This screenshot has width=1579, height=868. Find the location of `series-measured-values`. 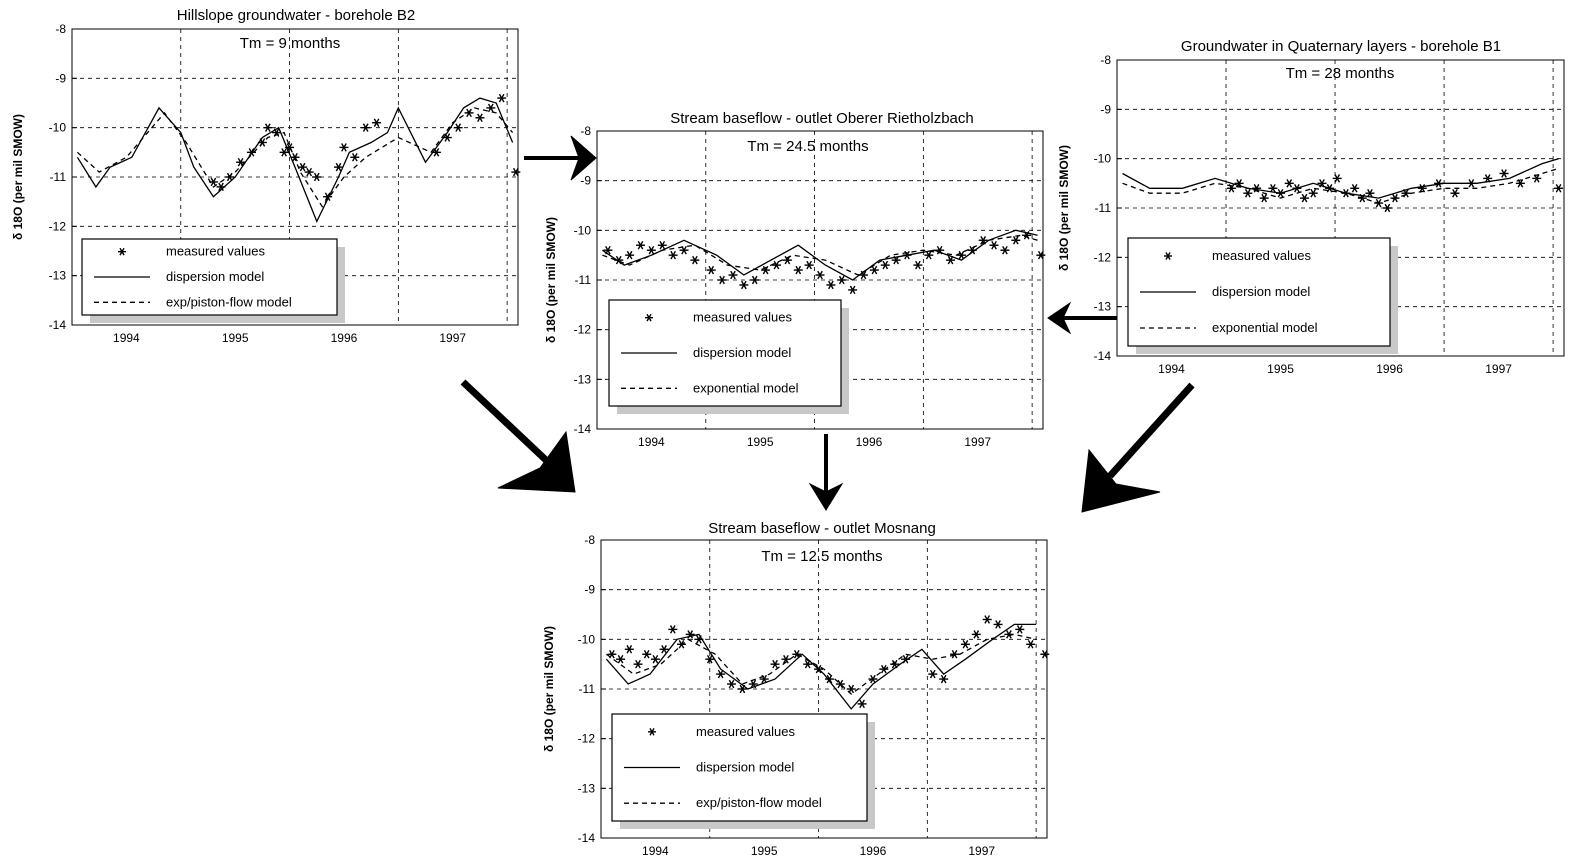

series-measured-values is located at coordinates (1395, 191).